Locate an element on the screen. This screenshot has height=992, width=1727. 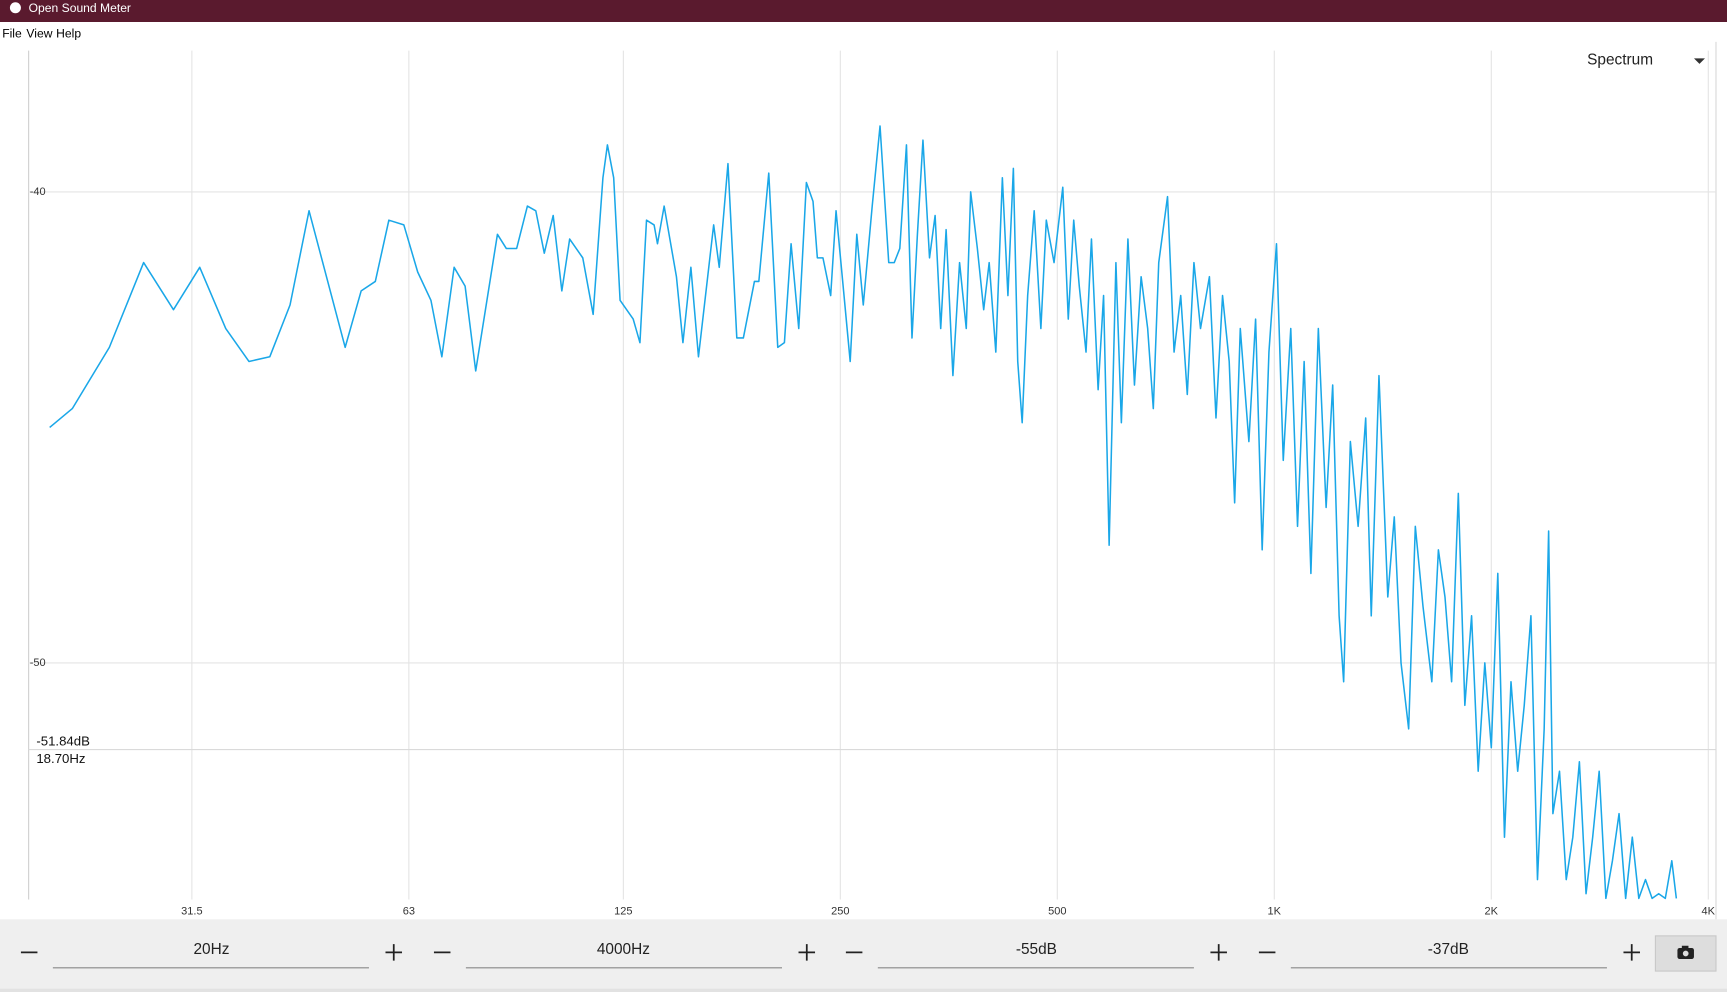
menu-bar is located at coordinates (863, 32).